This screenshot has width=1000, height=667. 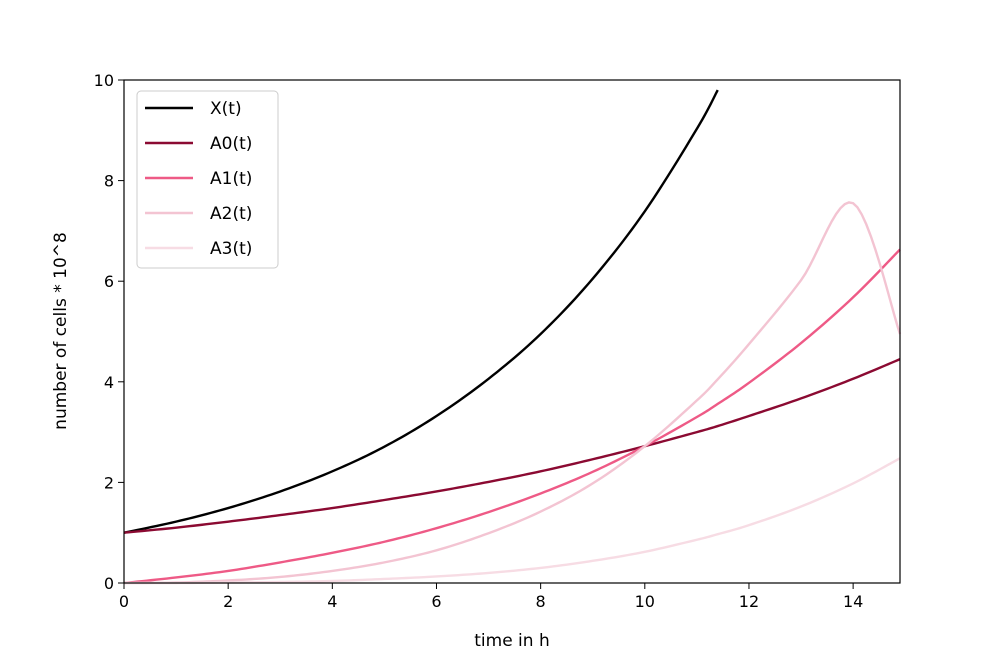 I want to click on y-tick-label: 6, so click(x=109, y=281).